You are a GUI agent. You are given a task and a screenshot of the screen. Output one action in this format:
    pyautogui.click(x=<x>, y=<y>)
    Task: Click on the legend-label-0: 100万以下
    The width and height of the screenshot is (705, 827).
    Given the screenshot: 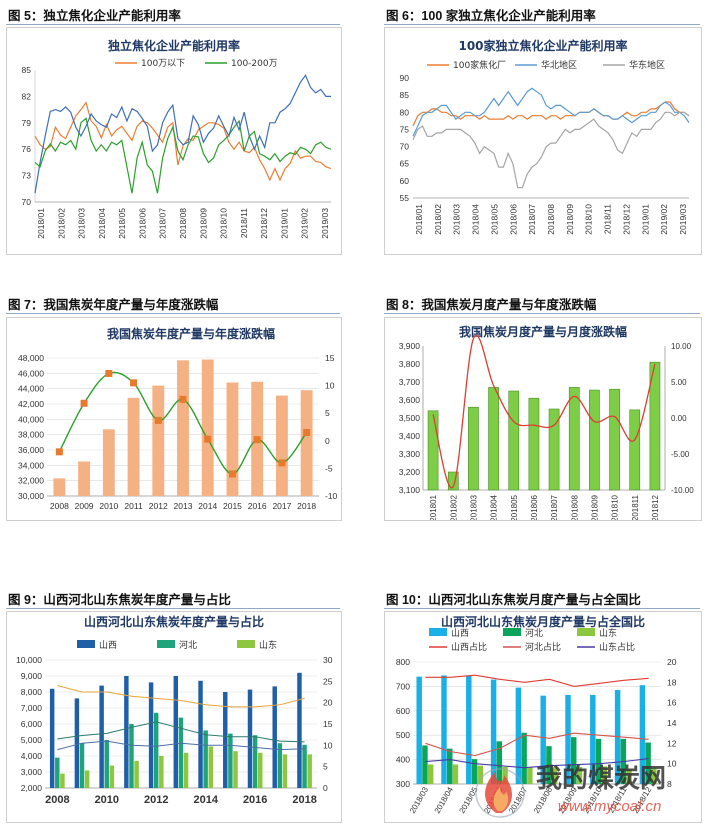 What is the action you would take?
    pyautogui.click(x=163, y=64)
    